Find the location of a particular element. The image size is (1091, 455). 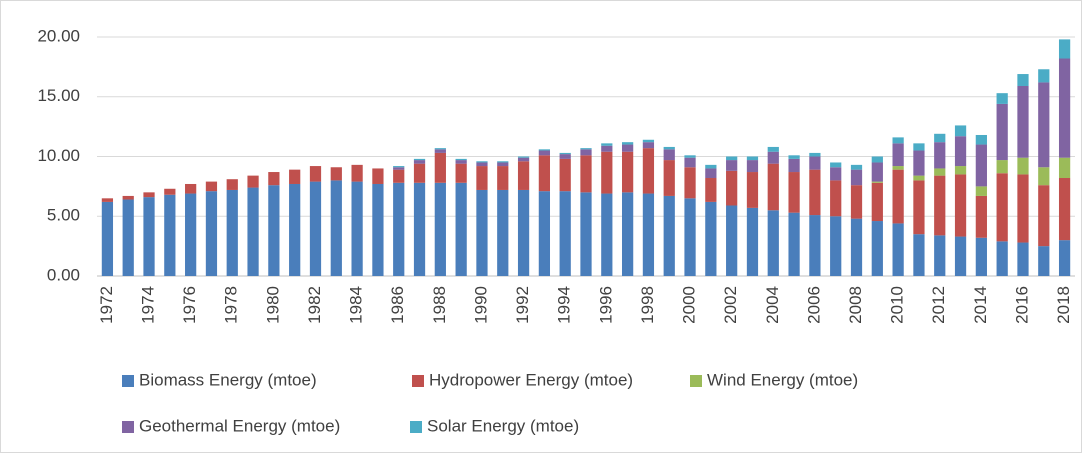

x-tick-label: 1992 is located at coordinates (522, 305).